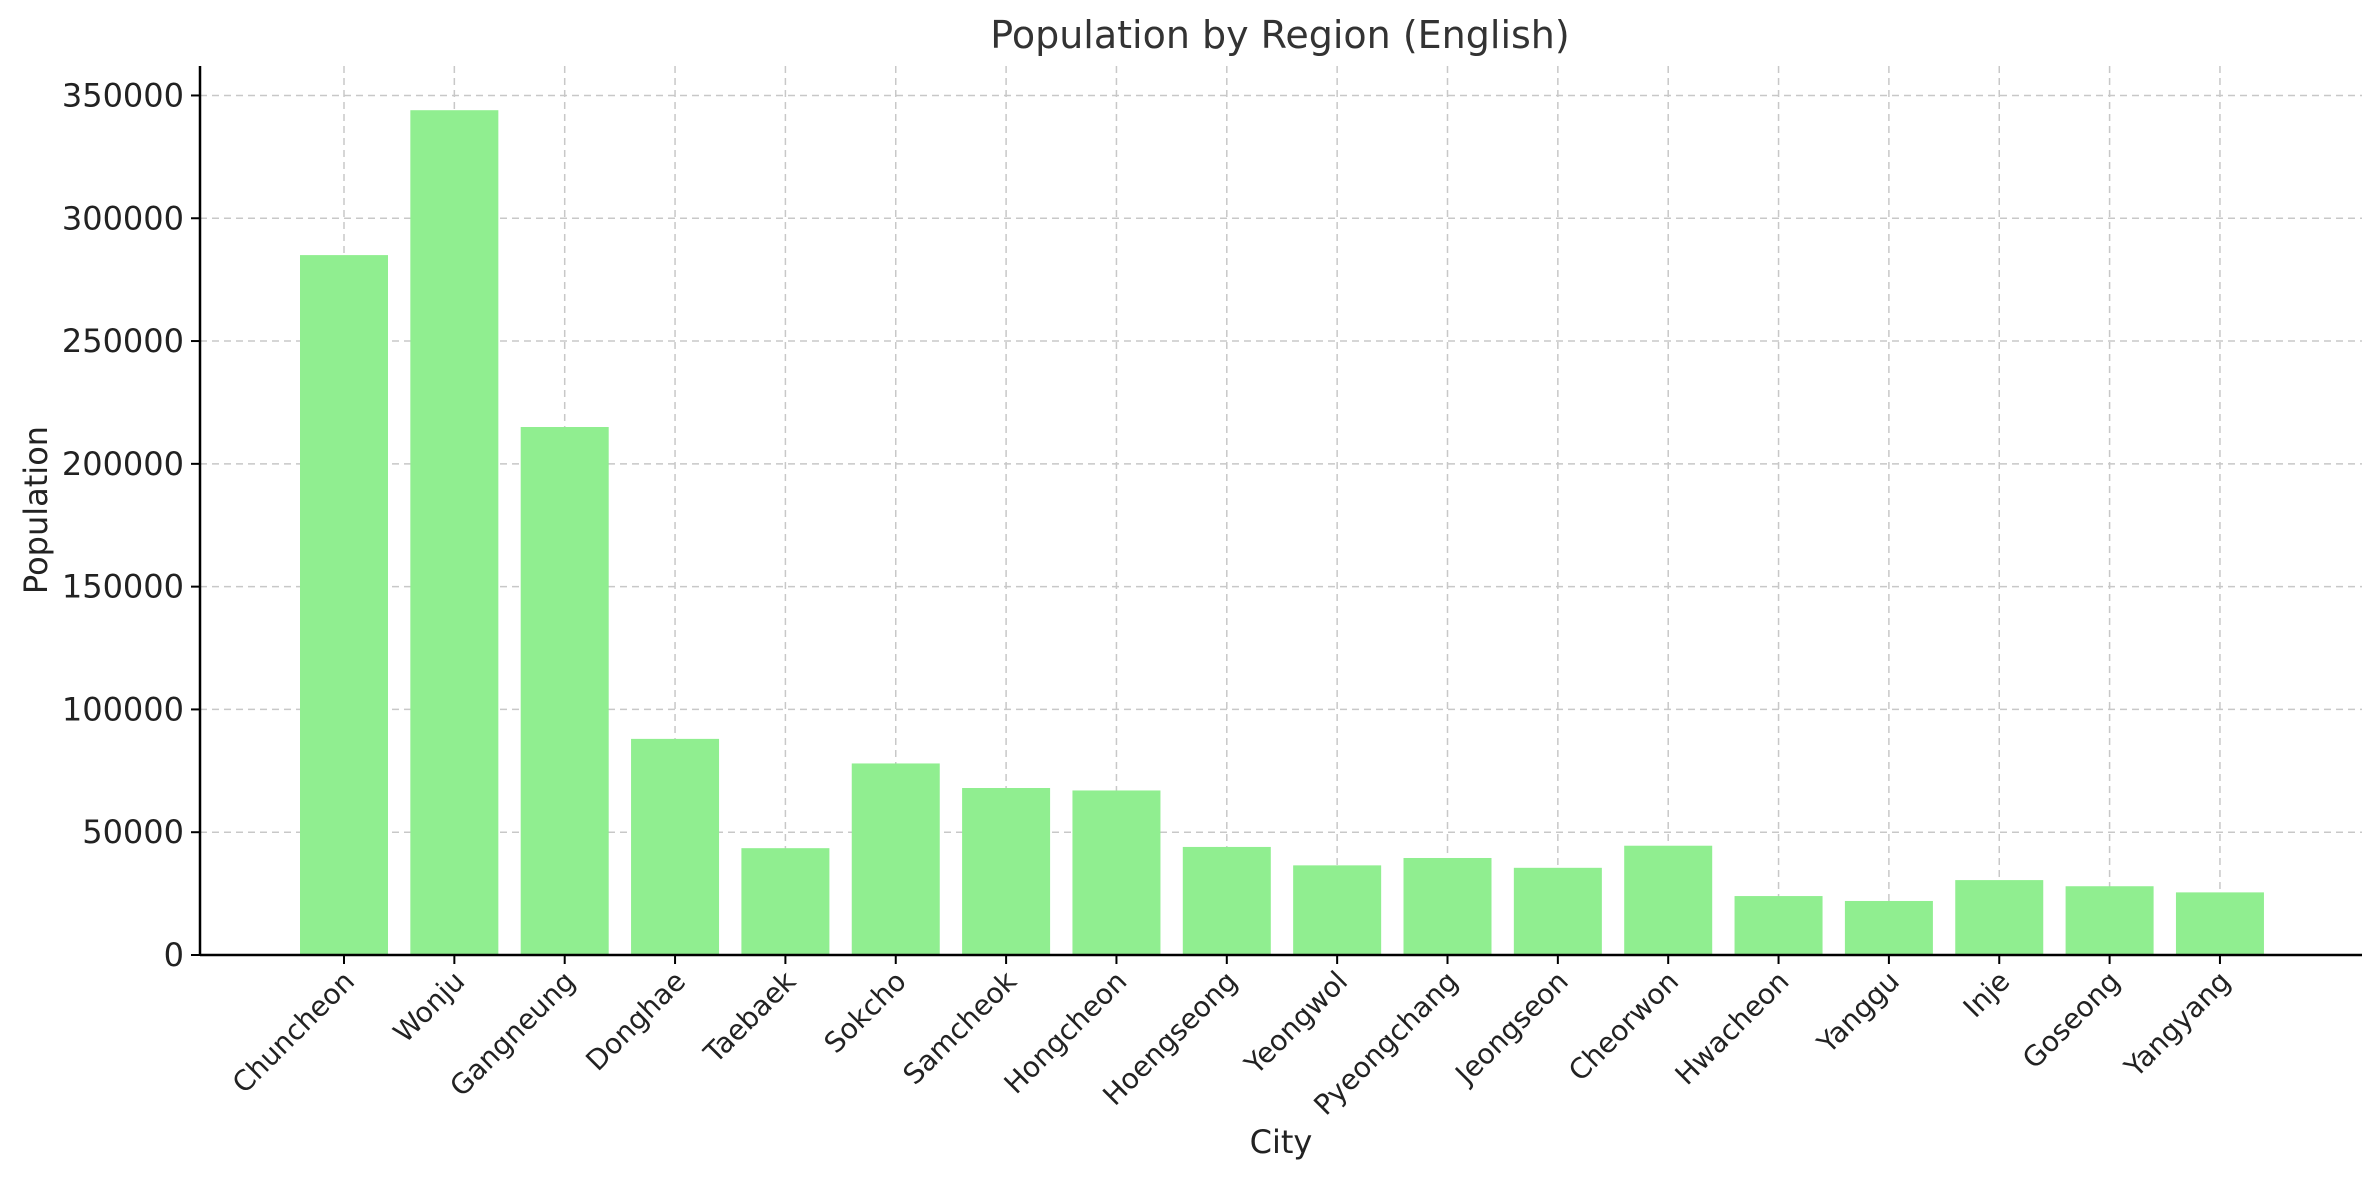 The image size is (2379, 1180). What do you see at coordinates (1226, 900) in the screenshot?
I see `bar-hoengseong` at bounding box center [1226, 900].